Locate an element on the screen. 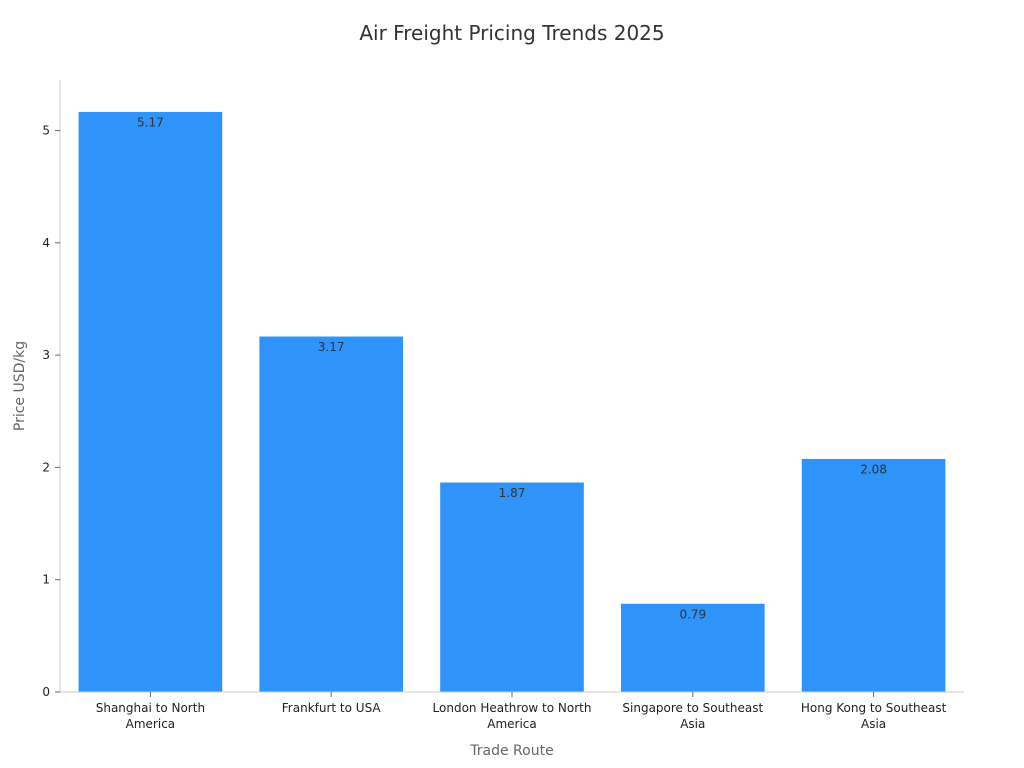 The height and width of the screenshot is (768, 1024). data-label: 5.17 is located at coordinates (150, 122).